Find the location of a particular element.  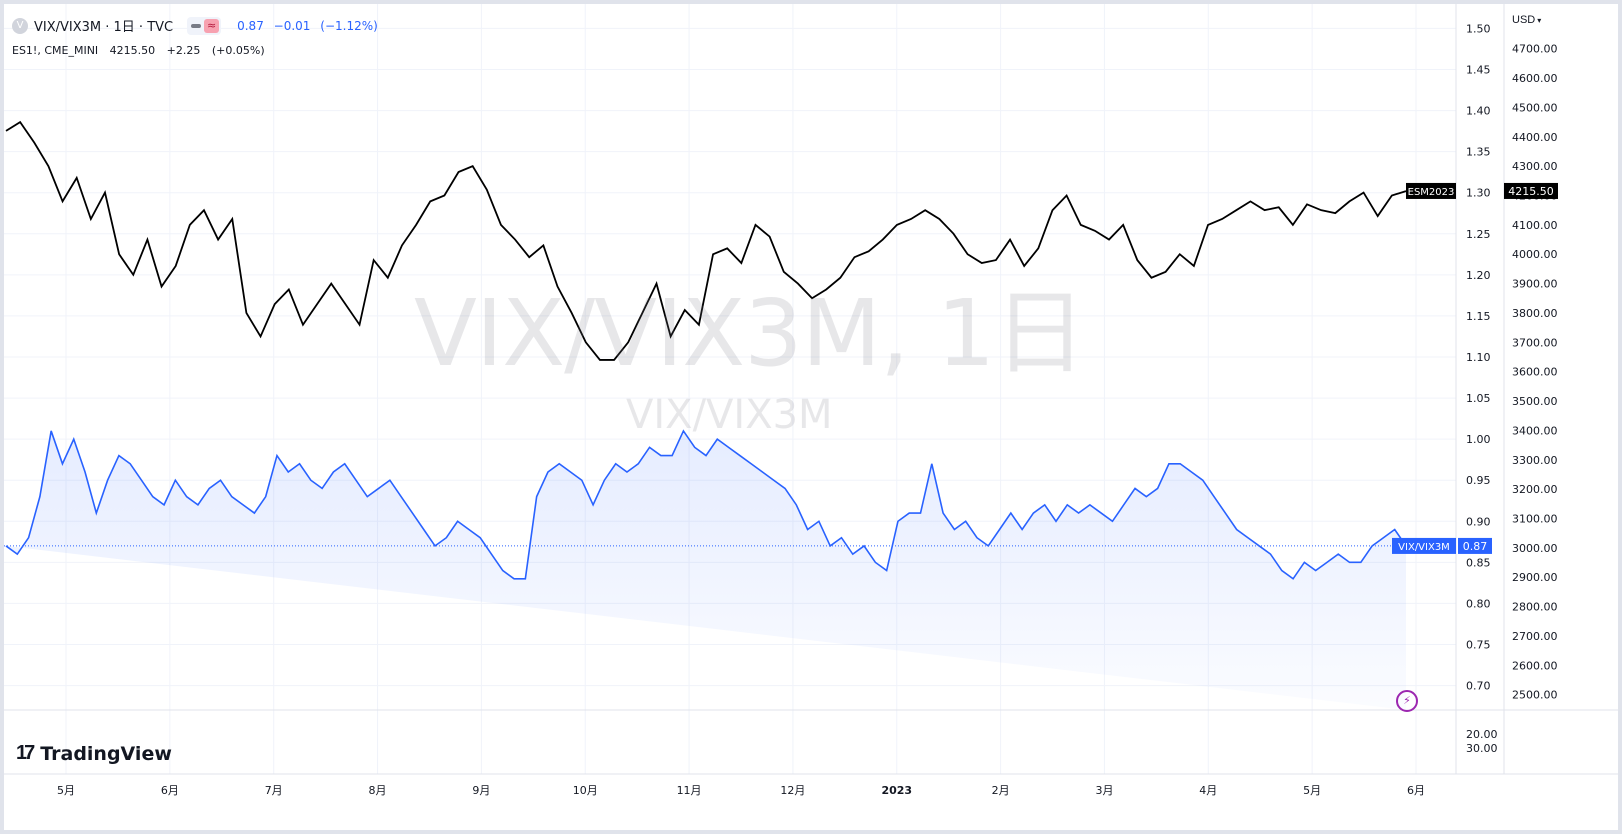

ratio-axis-label: 1.40 is located at coordinates (1478, 111).